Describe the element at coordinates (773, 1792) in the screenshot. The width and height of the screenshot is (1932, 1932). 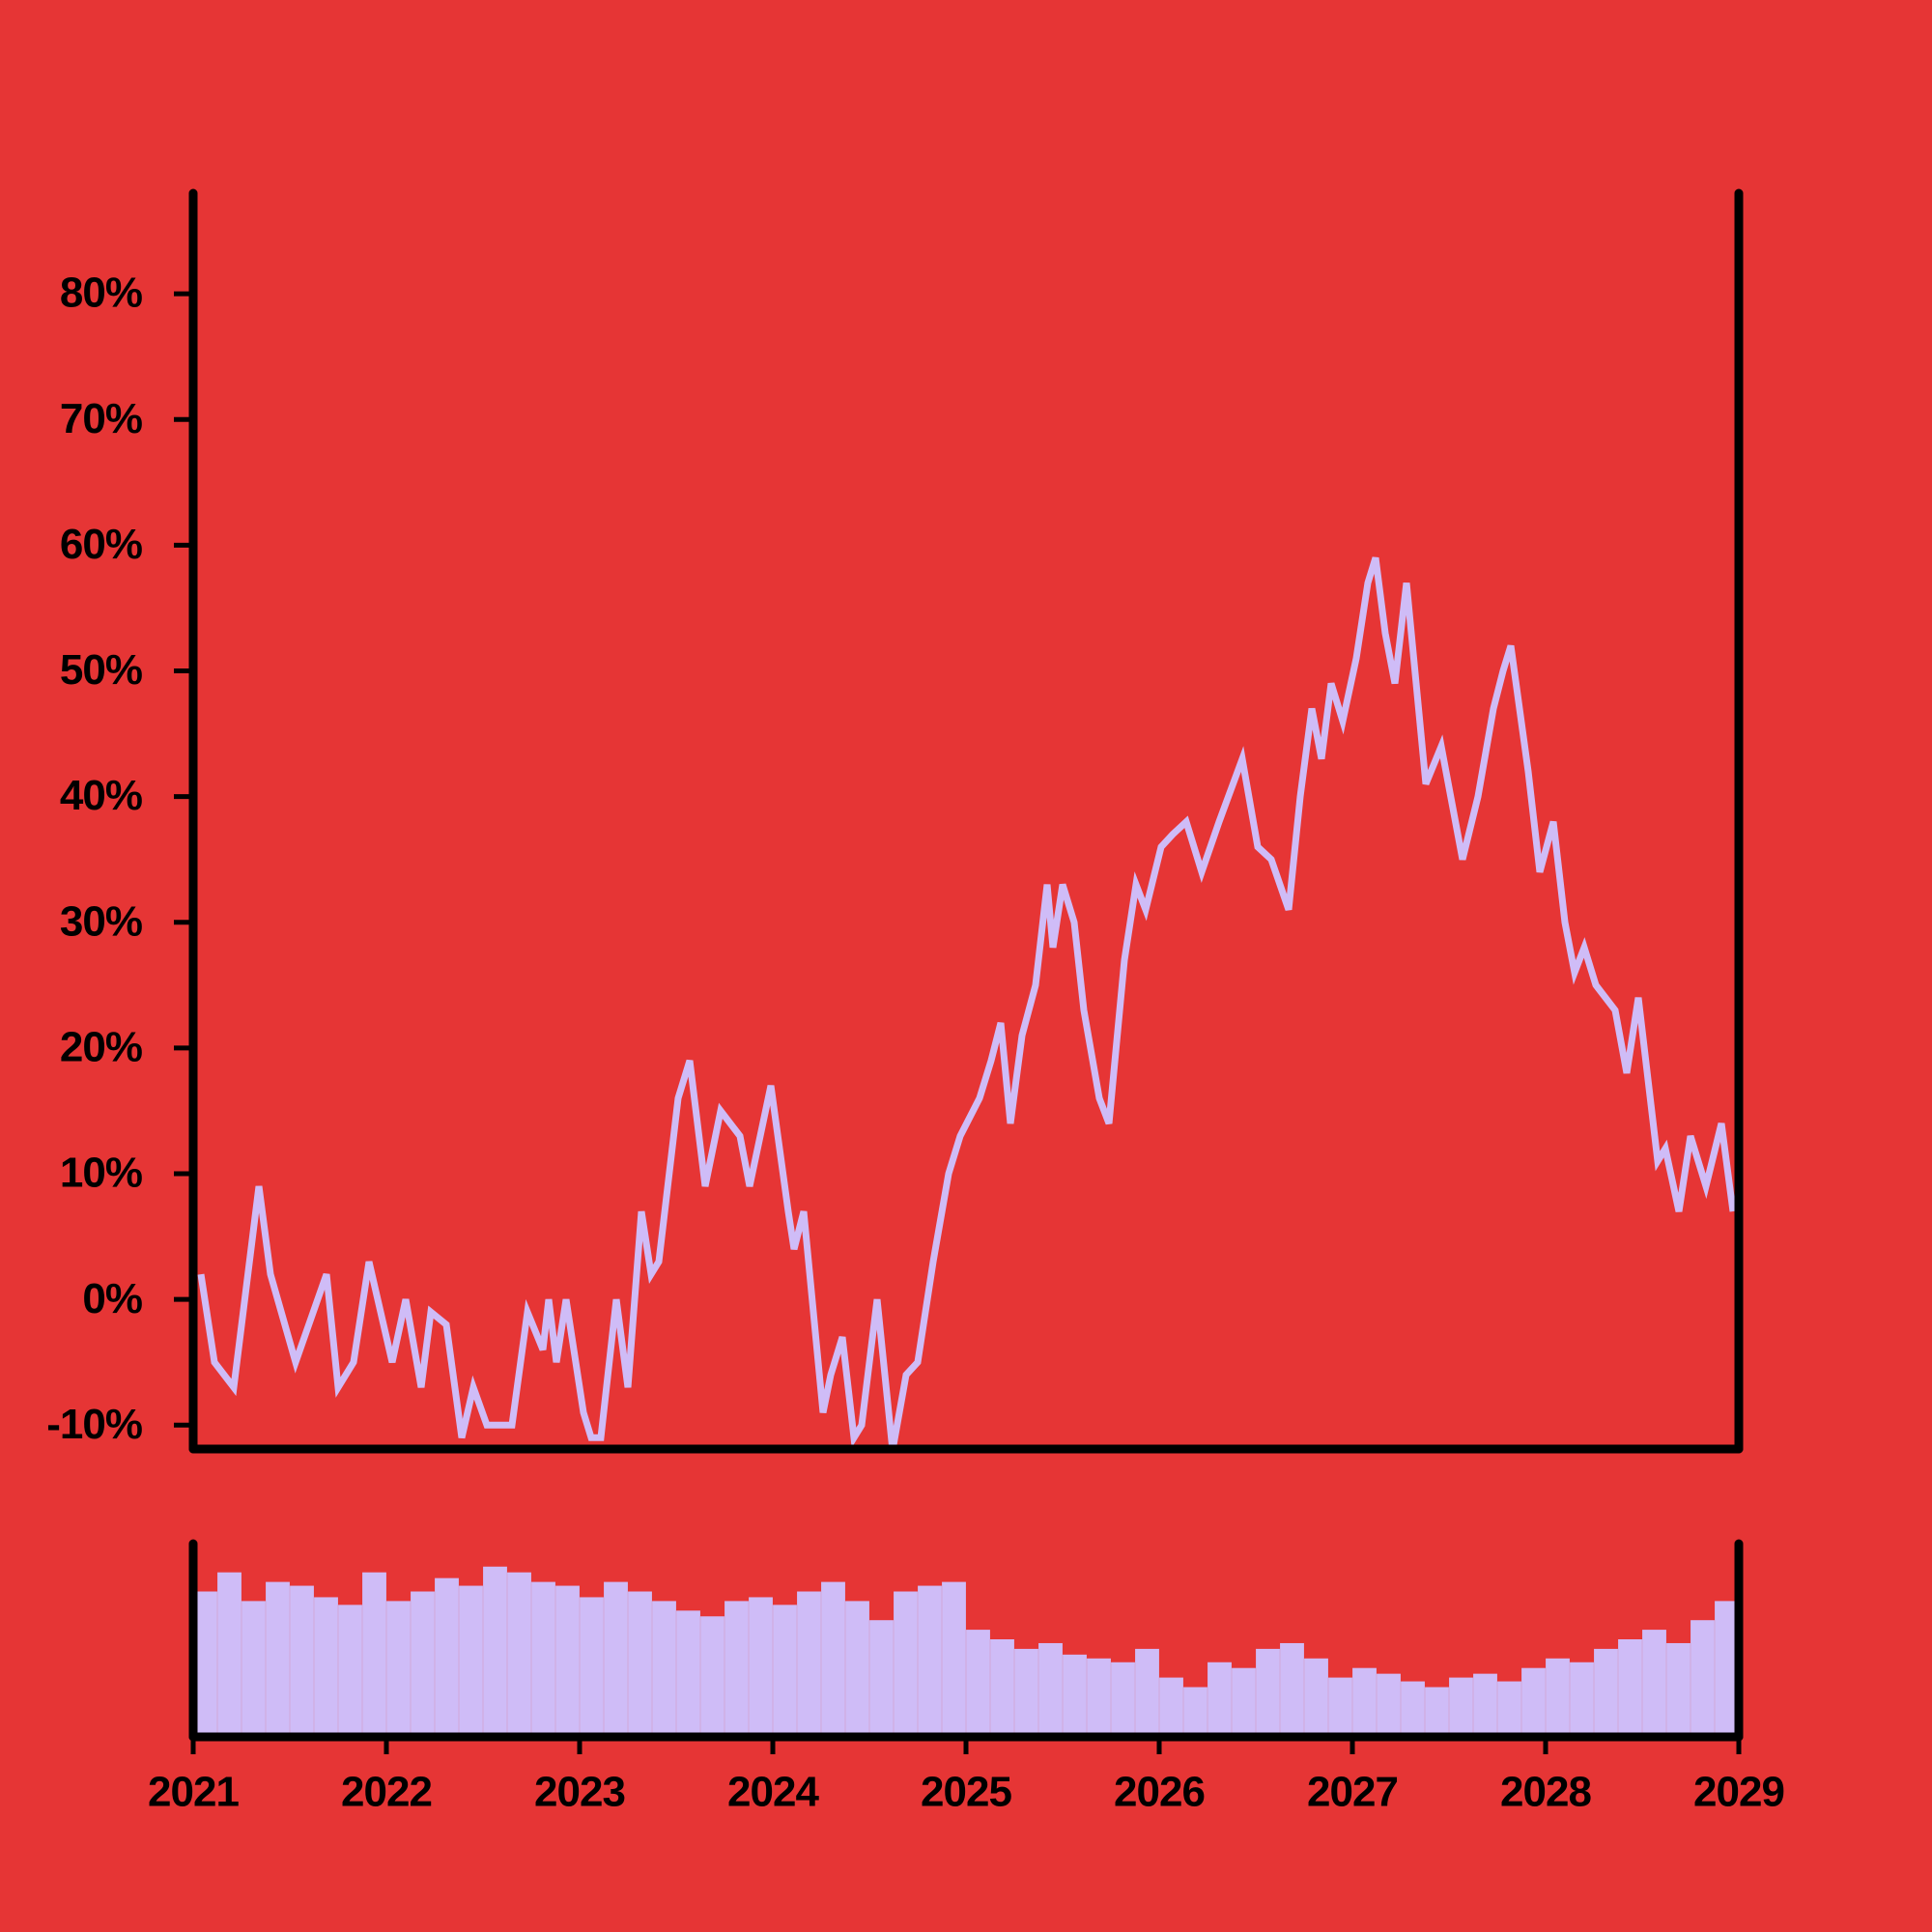
I see `x-tick-label: 2024` at that location.